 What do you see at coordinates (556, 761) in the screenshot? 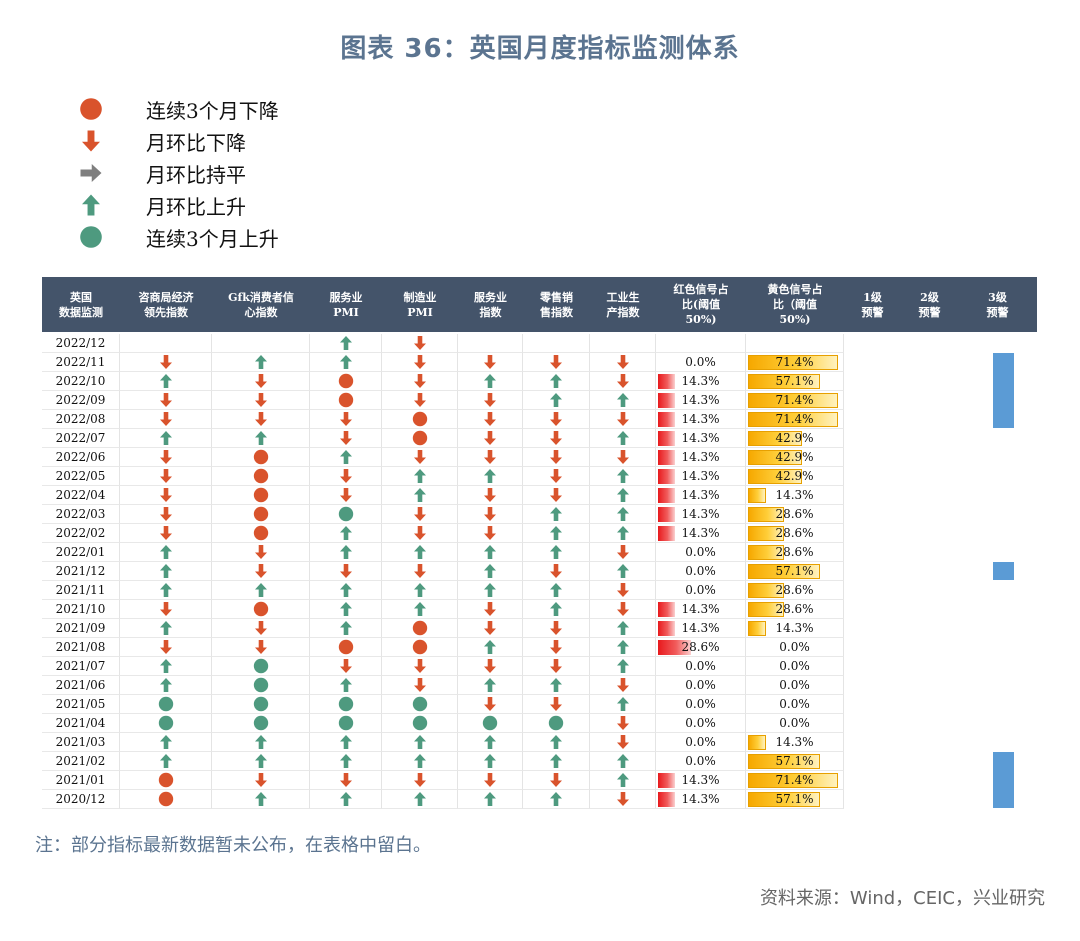
I see `signal-cell-retail-sales` at bounding box center [556, 761].